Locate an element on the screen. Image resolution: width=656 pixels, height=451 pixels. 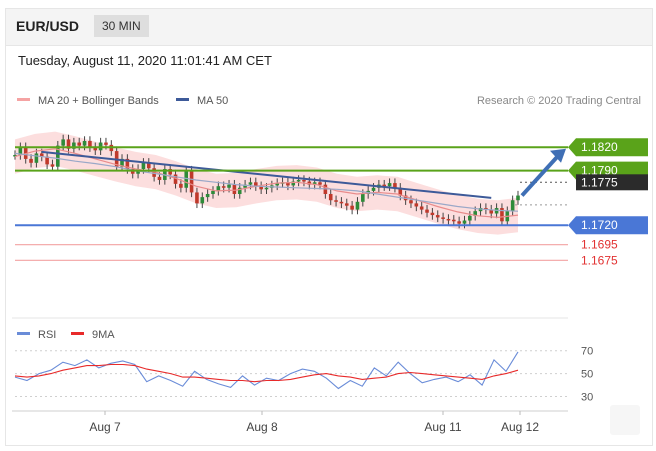
x-tick-label: Aug 8 is located at coordinates (262, 427).